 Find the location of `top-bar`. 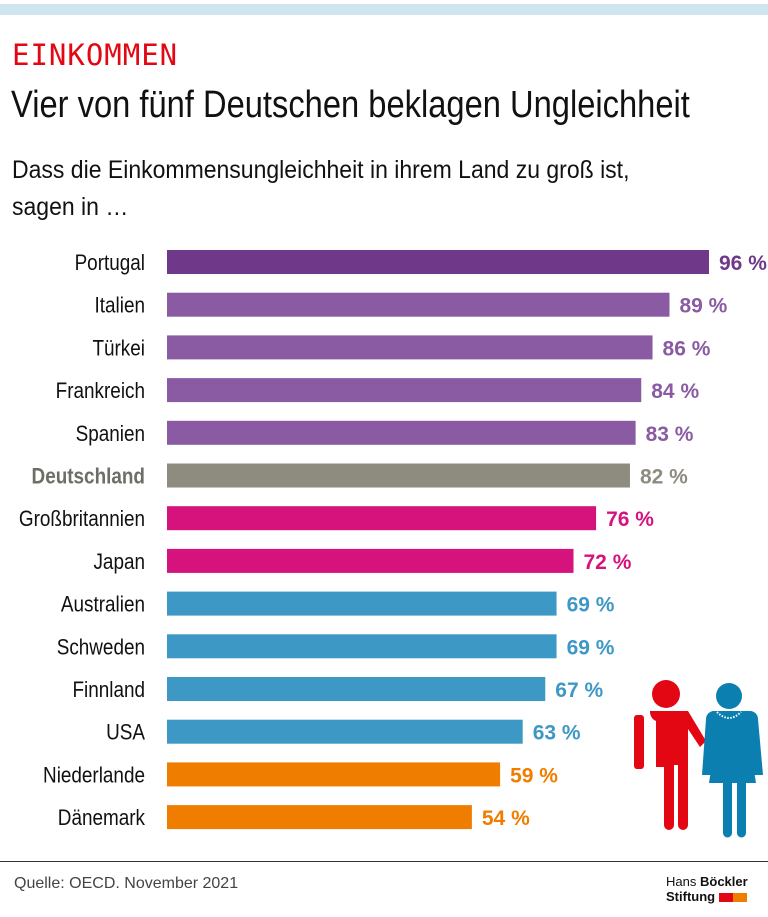

top-bar is located at coordinates (384, 9).